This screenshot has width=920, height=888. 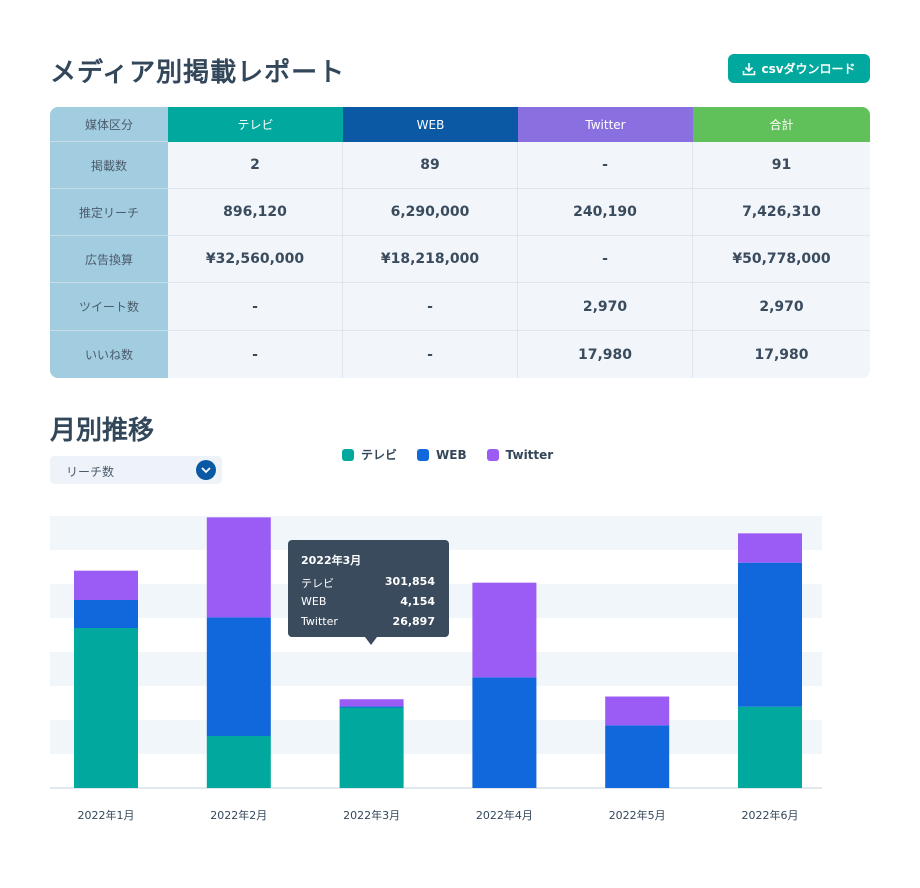 What do you see at coordinates (770, 815) in the screenshot?
I see `x-tick-label: 2022年6月` at bounding box center [770, 815].